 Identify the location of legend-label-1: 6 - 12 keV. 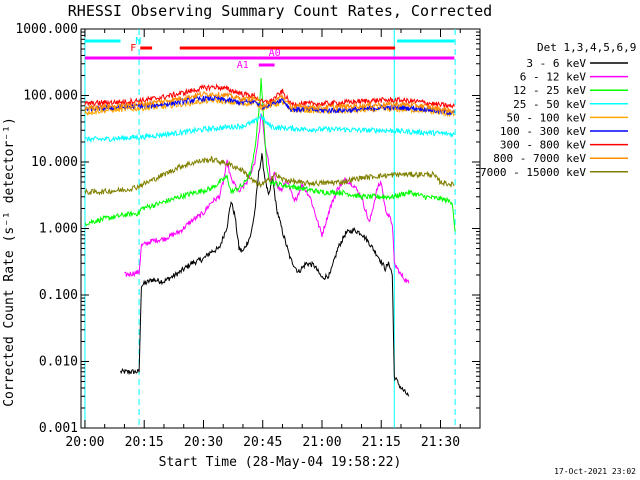
(553, 77).